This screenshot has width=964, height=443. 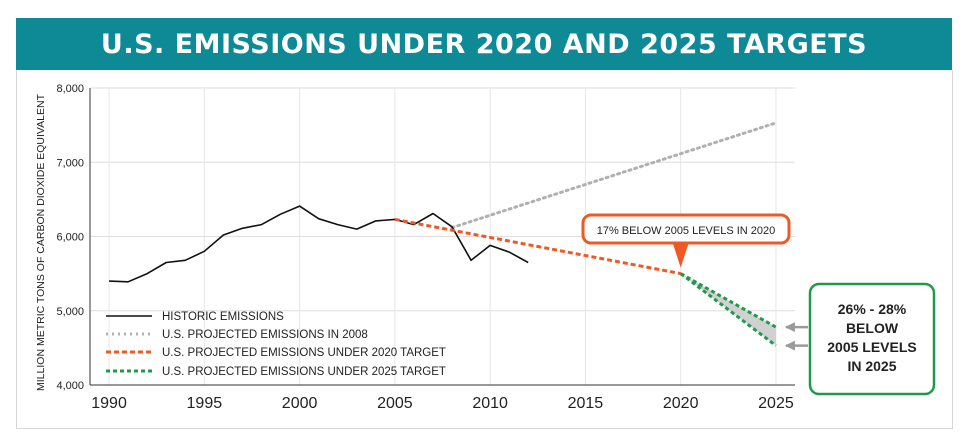 What do you see at coordinates (70, 386) in the screenshot?
I see `y-tick-label: 4,000` at bounding box center [70, 386].